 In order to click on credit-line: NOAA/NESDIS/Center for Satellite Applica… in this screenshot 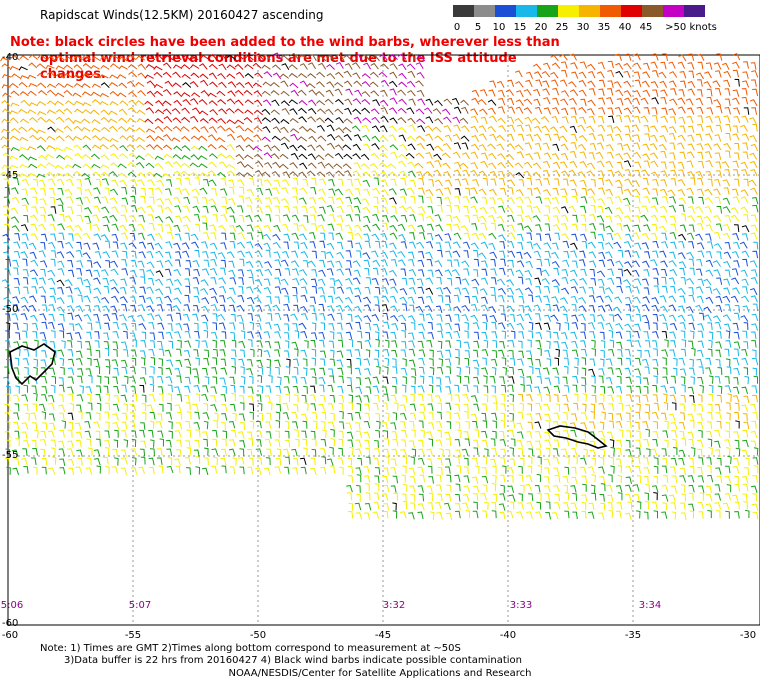, I will do `click(380, 673)`.